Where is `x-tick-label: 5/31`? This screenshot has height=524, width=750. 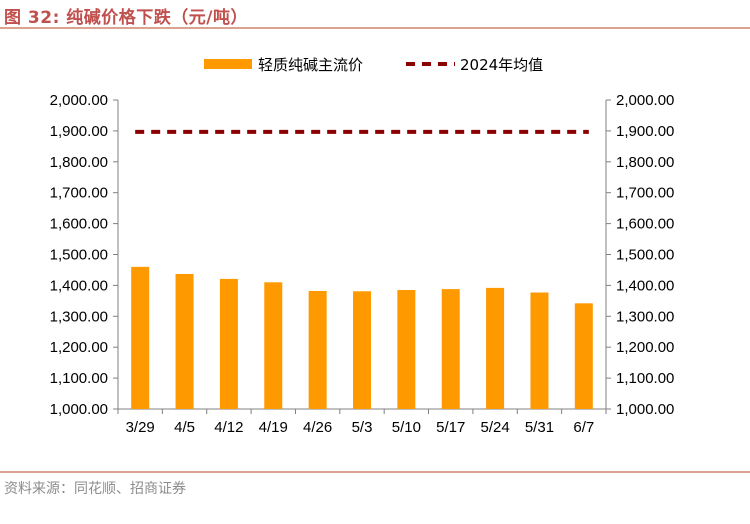 x-tick-label: 5/31 is located at coordinates (539, 427).